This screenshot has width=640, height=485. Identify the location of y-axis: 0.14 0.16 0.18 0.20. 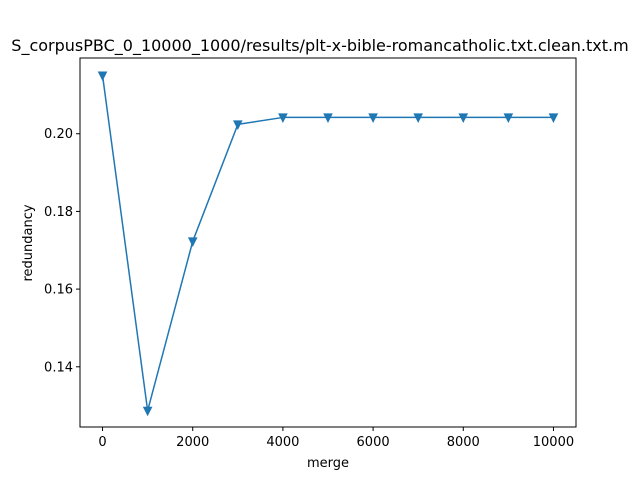
(62, 251).